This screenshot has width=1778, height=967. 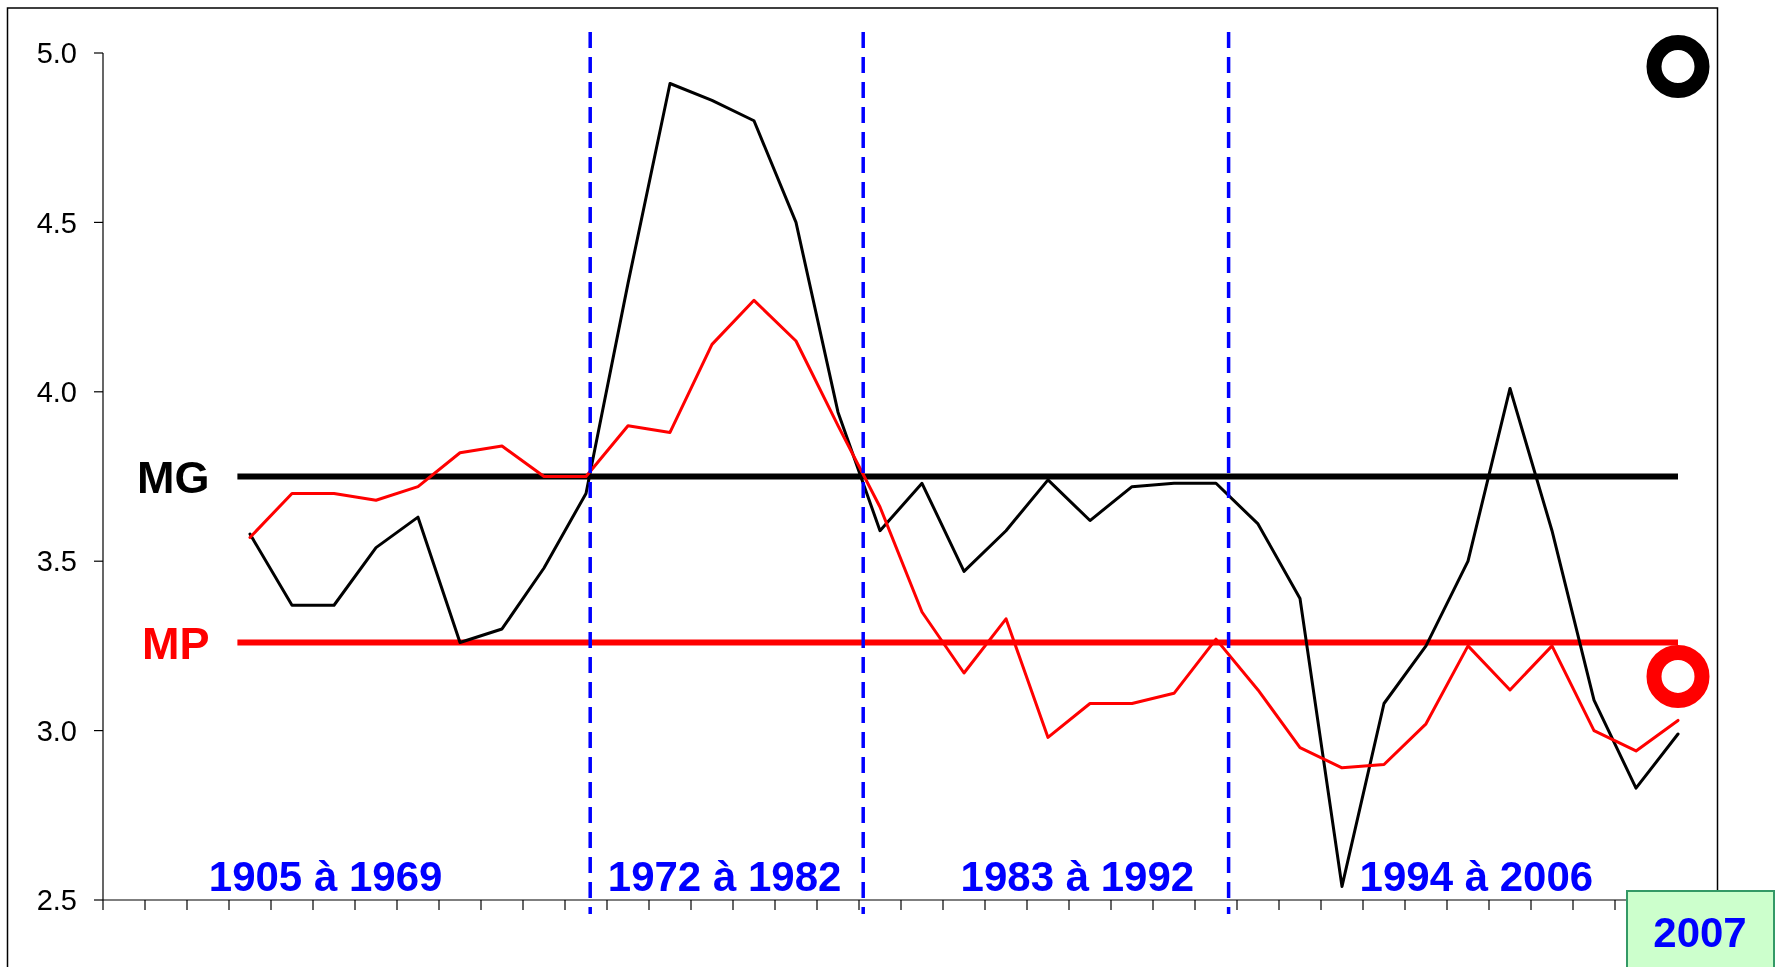 What do you see at coordinates (56, 900) in the screenshot?
I see `y-tick-label: 2.5` at bounding box center [56, 900].